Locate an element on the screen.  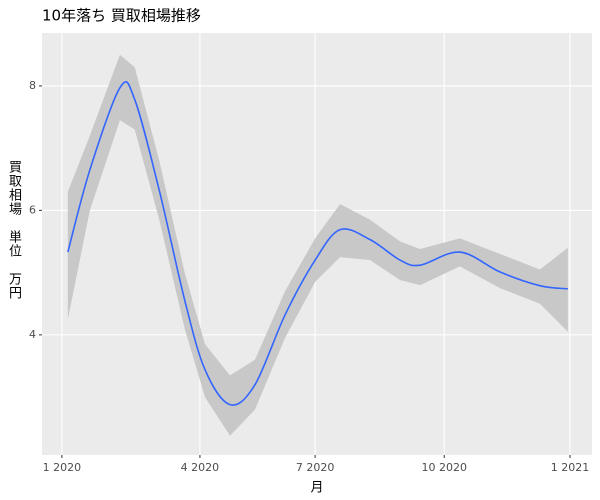
x-tick-label: 7 2020 is located at coordinates (315, 467).